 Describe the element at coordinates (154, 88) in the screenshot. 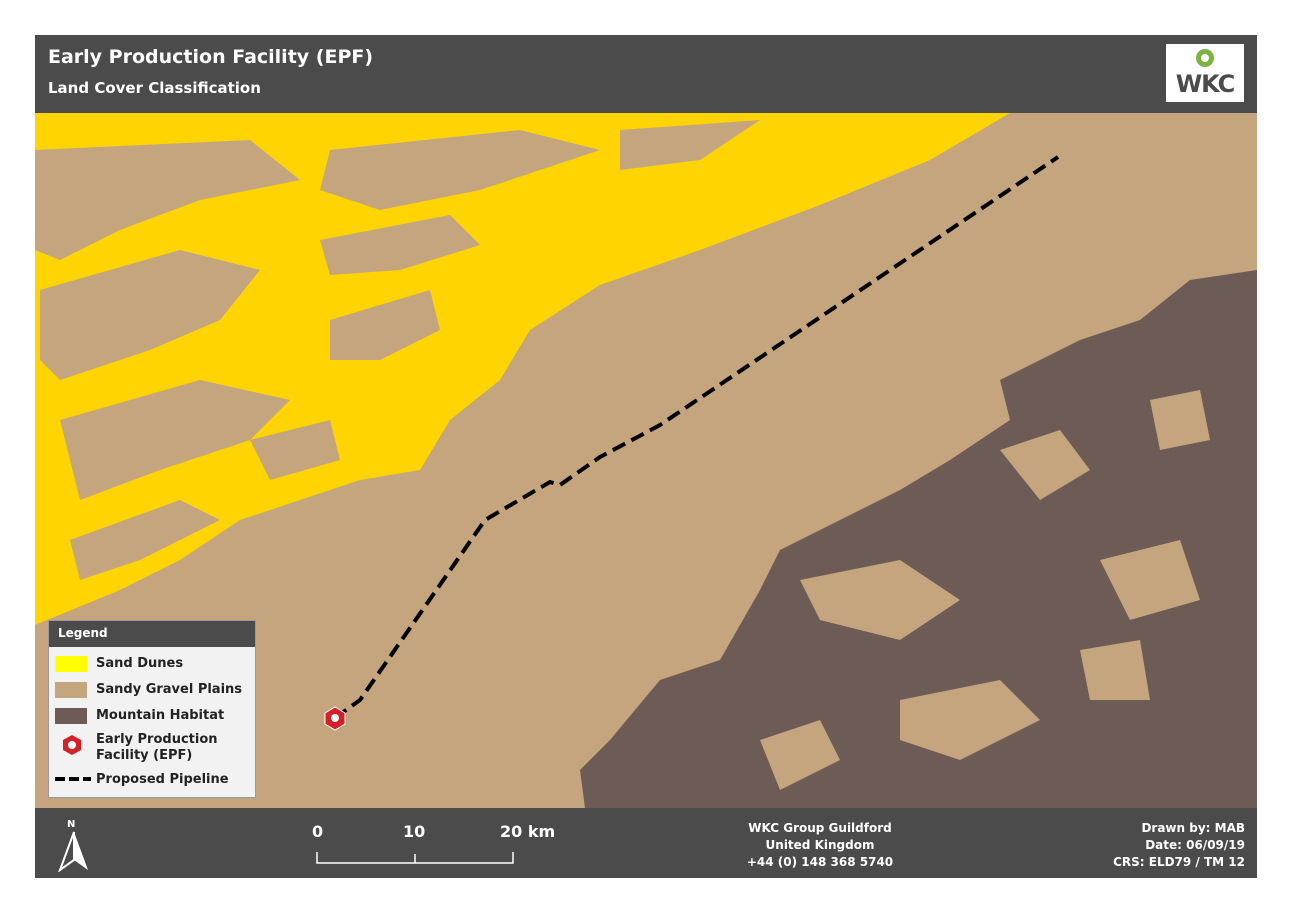

I see `subtitle: Land Cover Classification` at that location.